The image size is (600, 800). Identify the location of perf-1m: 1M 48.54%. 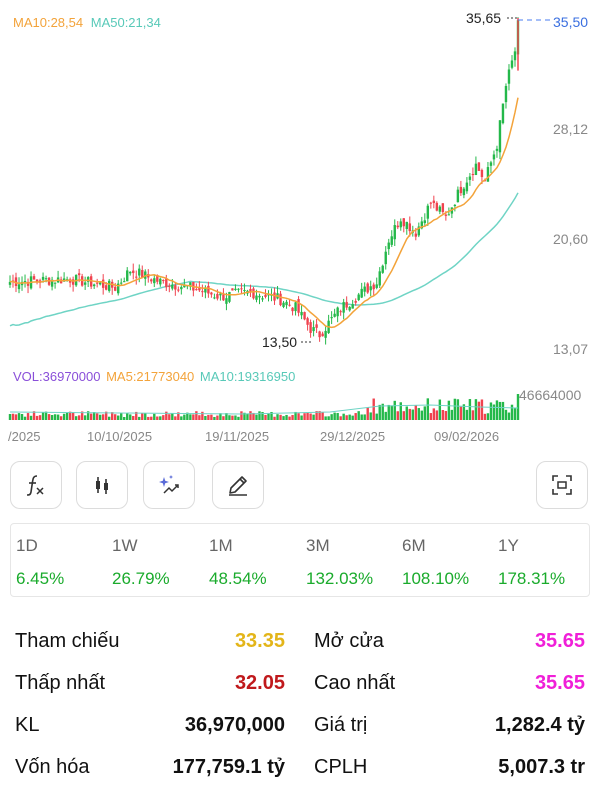
(238, 562).